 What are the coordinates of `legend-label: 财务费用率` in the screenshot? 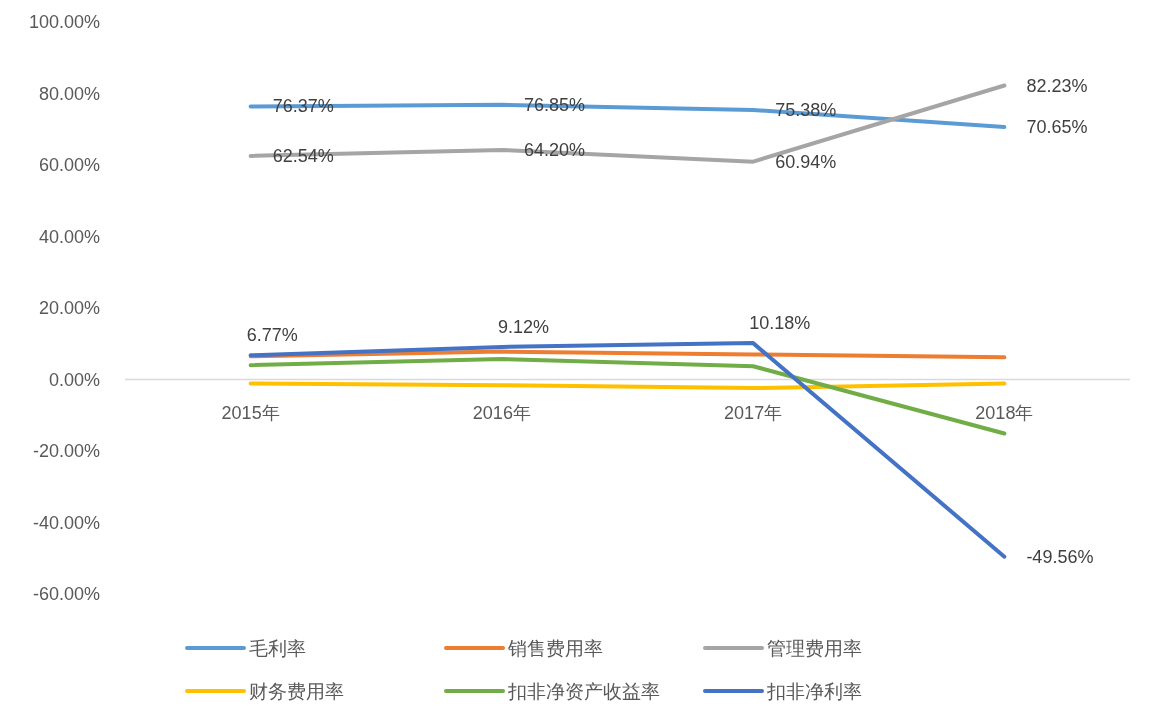 It's located at (296, 691).